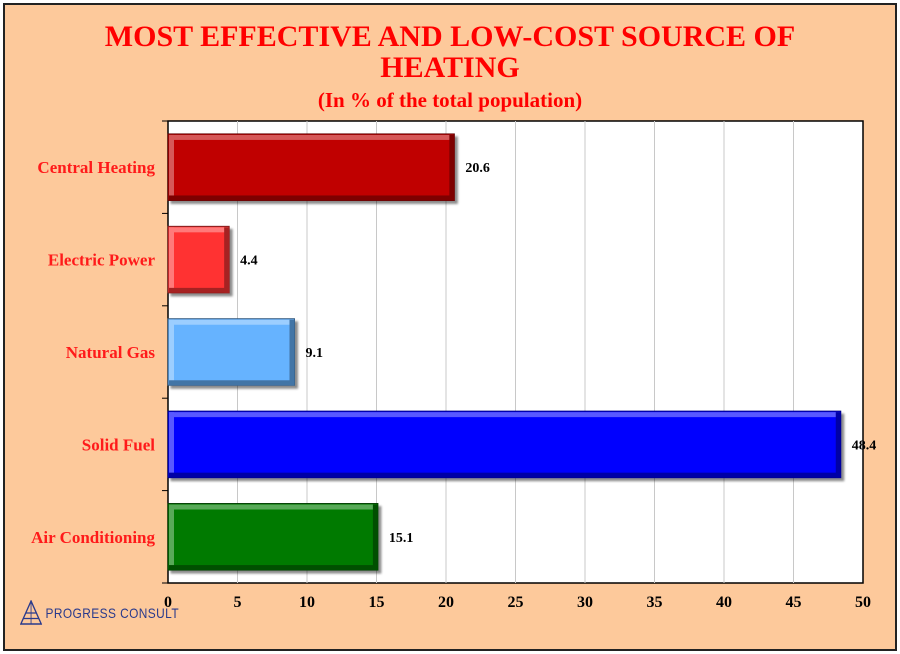 The image size is (900, 654). Describe the element at coordinates (585, 602) in the screenshot. I see `x-tick-label: 30` at that location.